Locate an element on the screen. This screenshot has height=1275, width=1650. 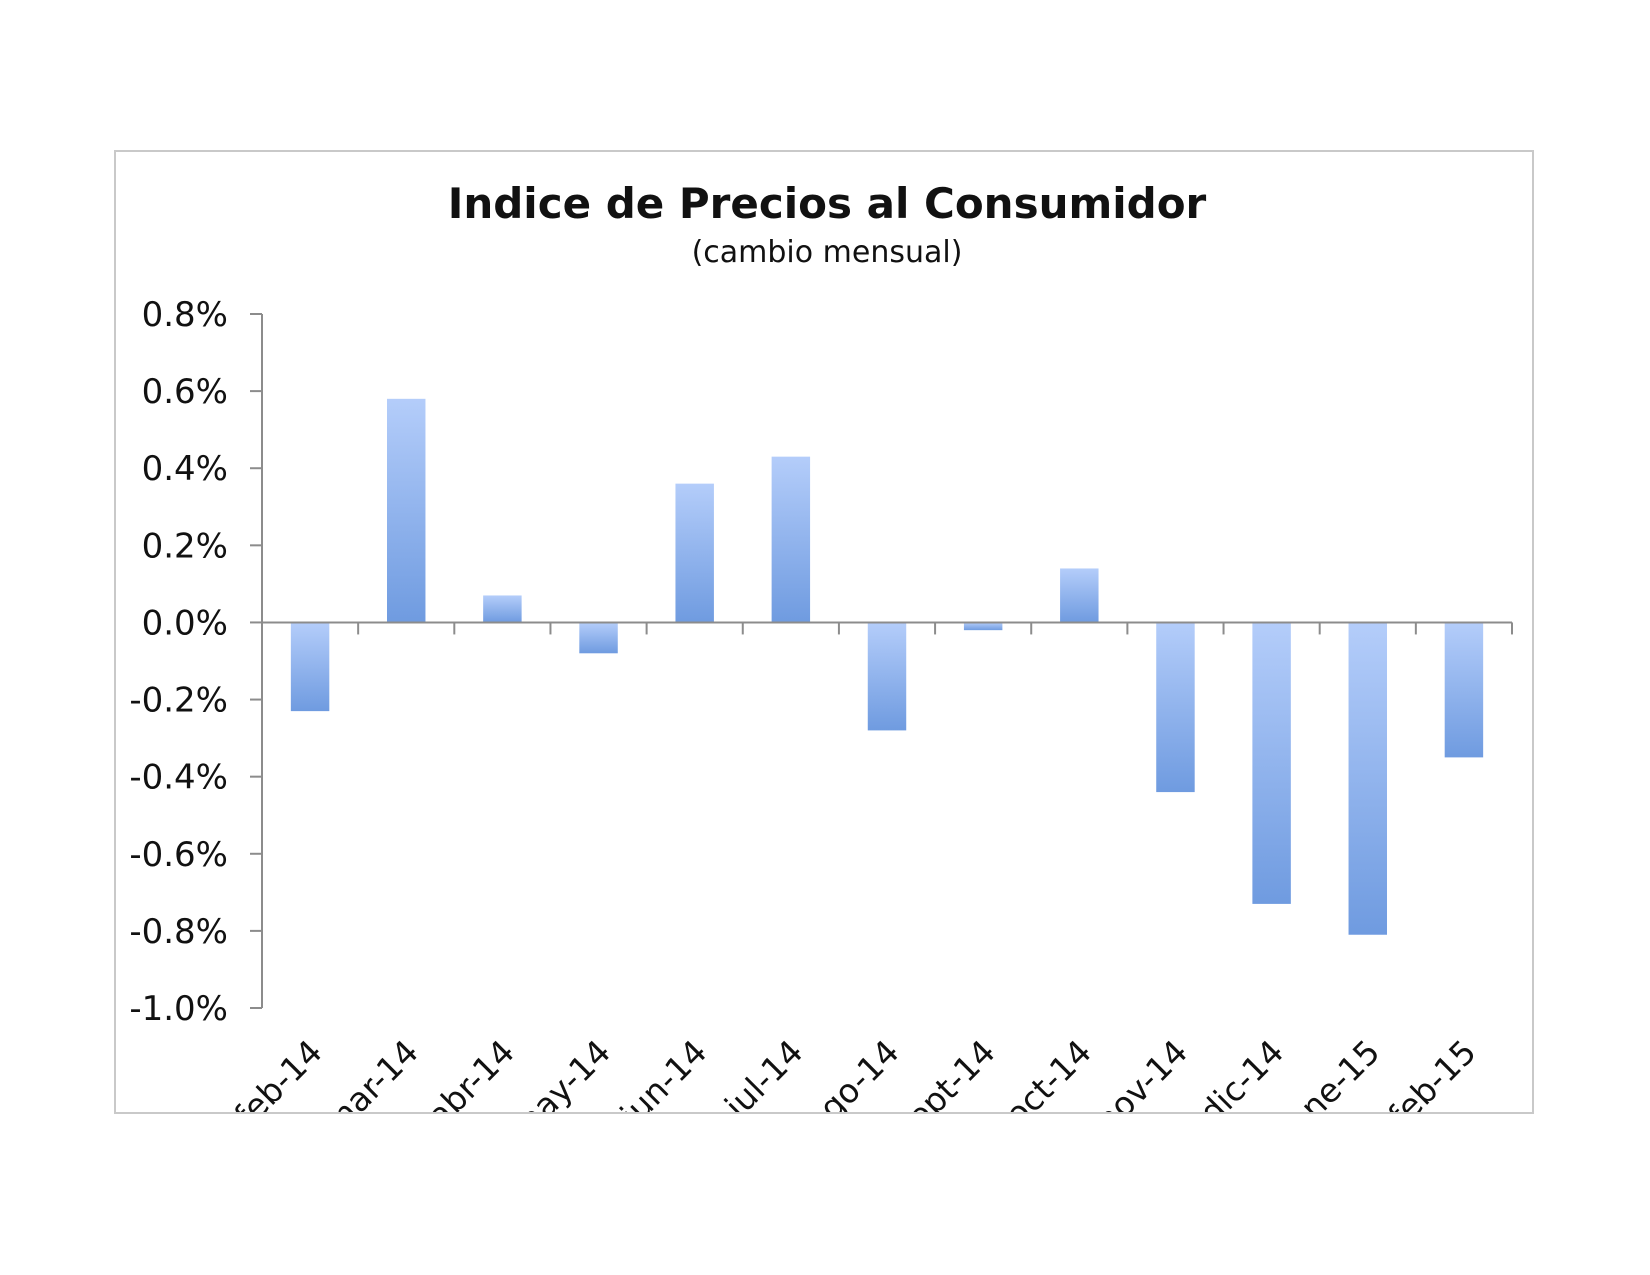
y-tick-label: 0.0% is located at coordinates (185, 623).